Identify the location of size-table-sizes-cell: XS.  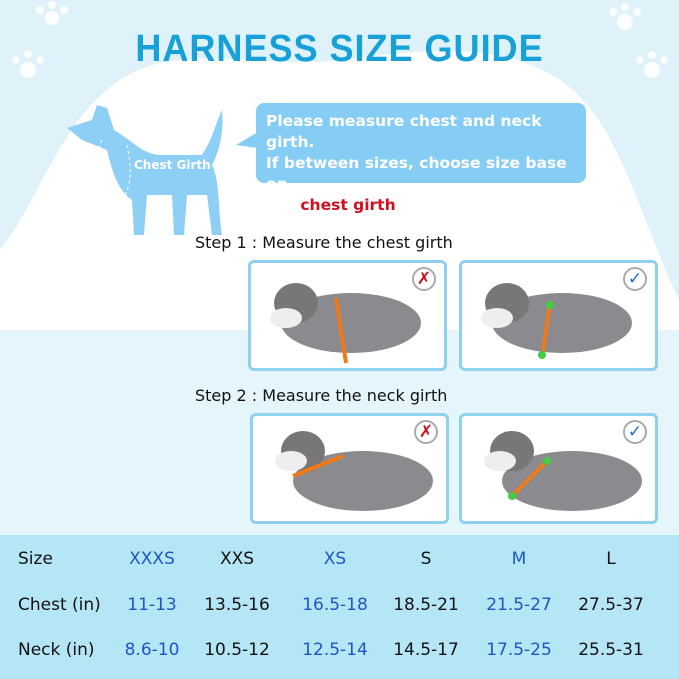
(335, 559).